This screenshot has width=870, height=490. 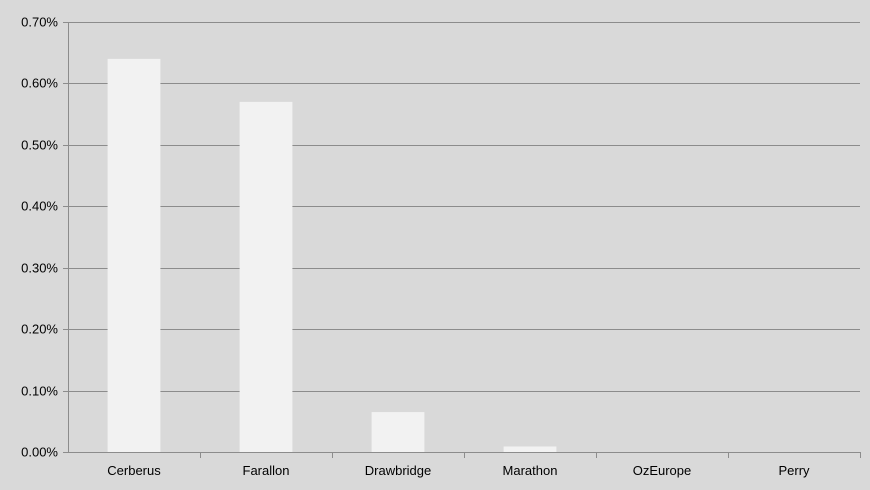 I want to click on x-tick-label: Perry, so click(x=794, y=470).